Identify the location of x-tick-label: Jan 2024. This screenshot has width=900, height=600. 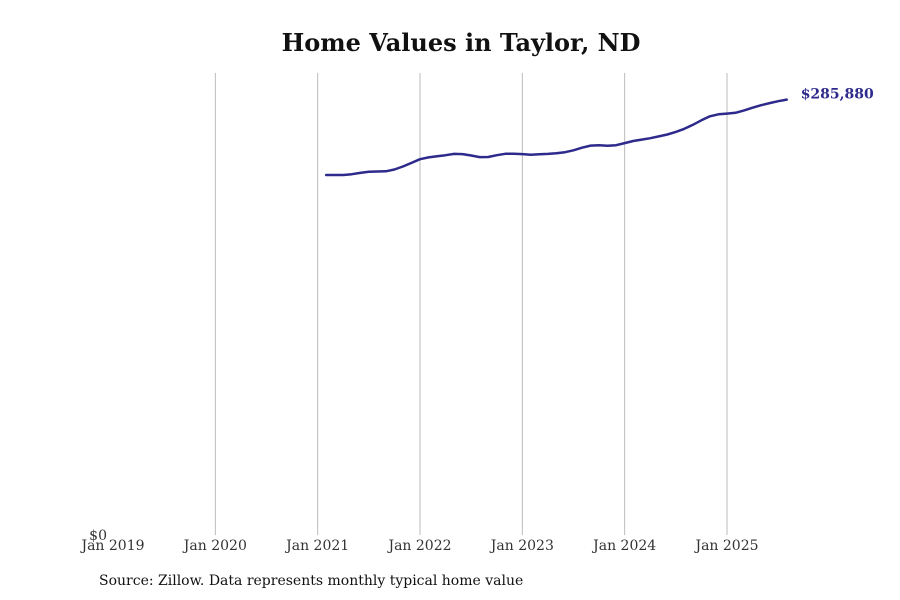
(623, 546).